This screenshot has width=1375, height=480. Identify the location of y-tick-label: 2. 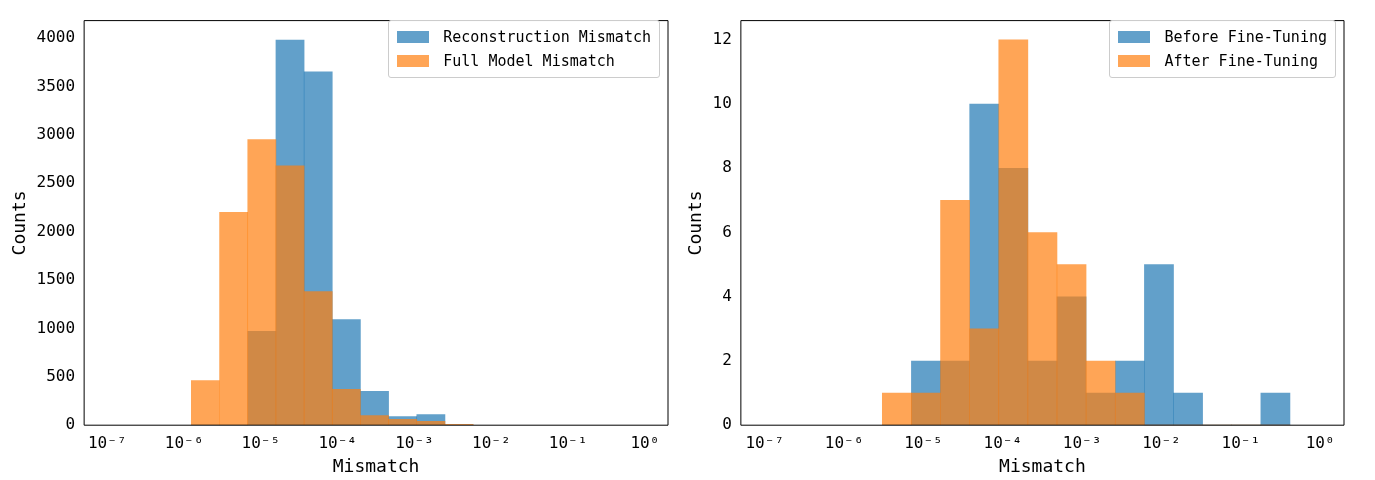
(727, 360).